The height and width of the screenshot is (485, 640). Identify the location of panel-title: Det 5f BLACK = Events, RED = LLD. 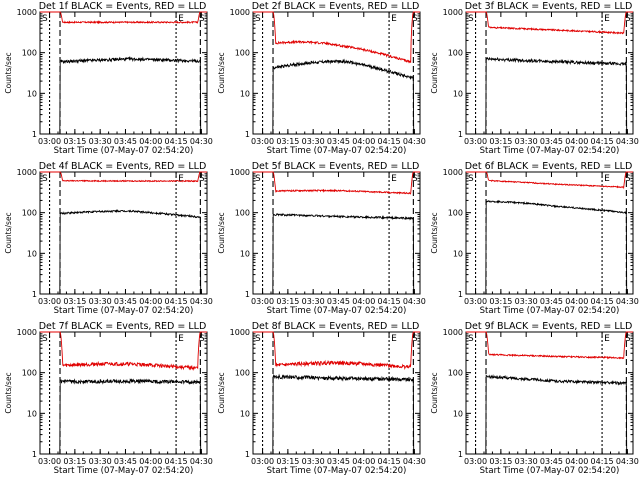
(336, 166).